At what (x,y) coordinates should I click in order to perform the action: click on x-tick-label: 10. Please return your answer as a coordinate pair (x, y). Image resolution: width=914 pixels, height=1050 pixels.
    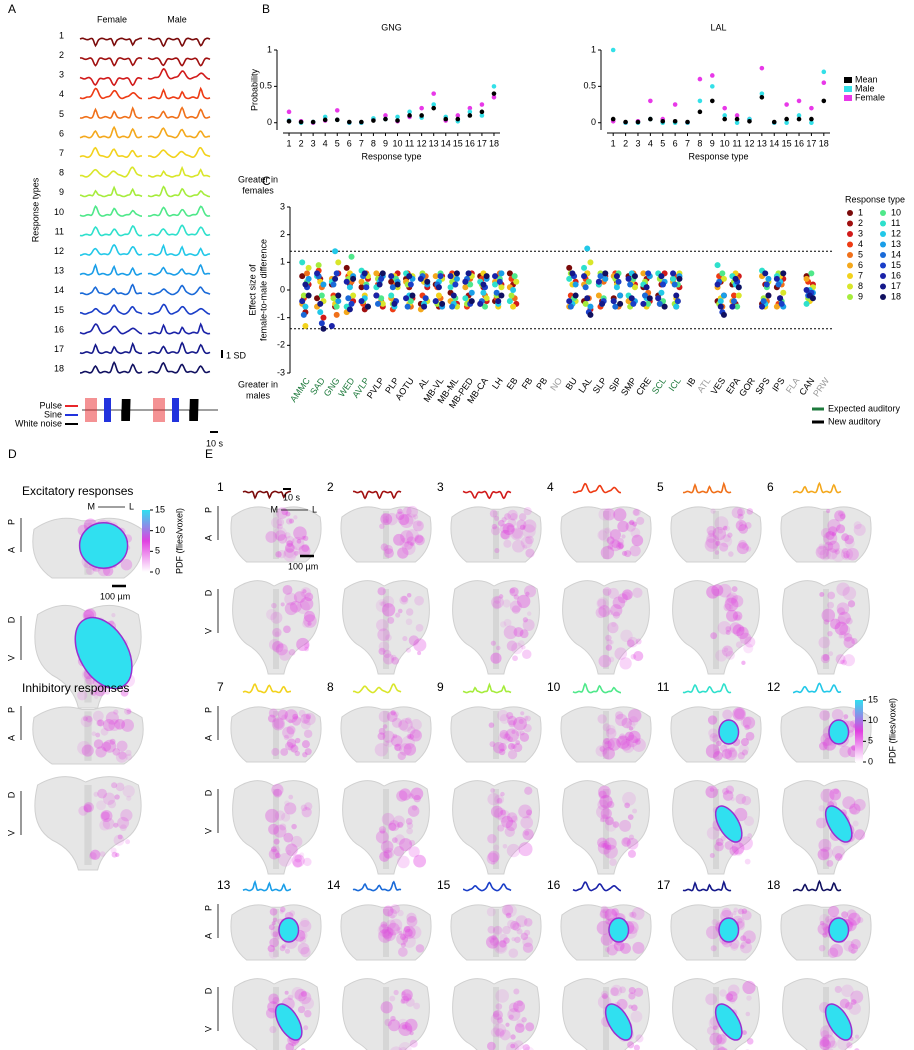
    Looking at the image, I should click on (398, 143).